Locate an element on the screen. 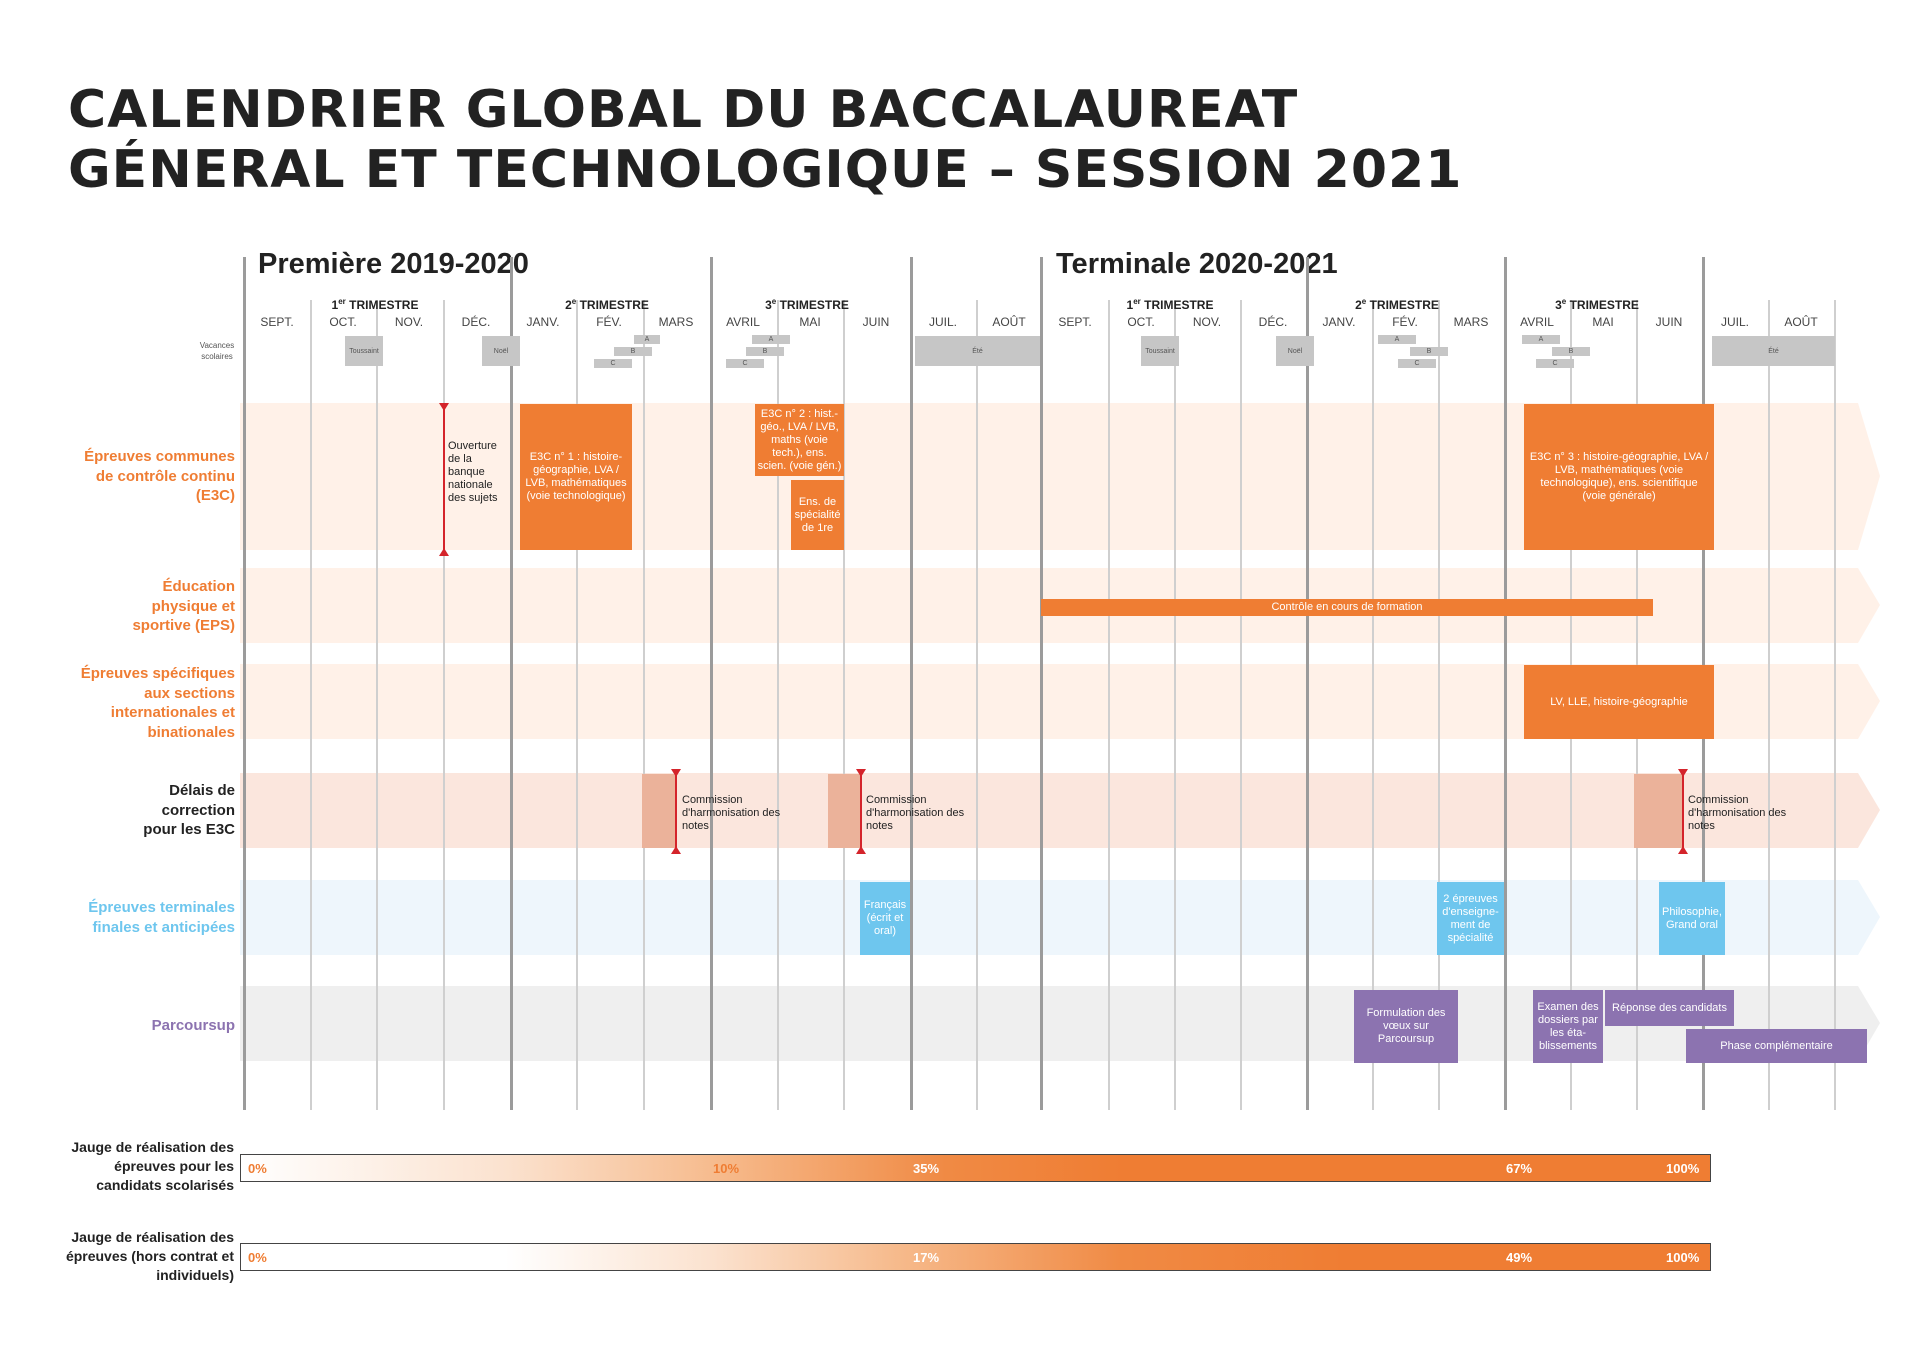  event-philosophie-grand-oral: Philosophie, Grand oral is located at coordinates (1692, 918).